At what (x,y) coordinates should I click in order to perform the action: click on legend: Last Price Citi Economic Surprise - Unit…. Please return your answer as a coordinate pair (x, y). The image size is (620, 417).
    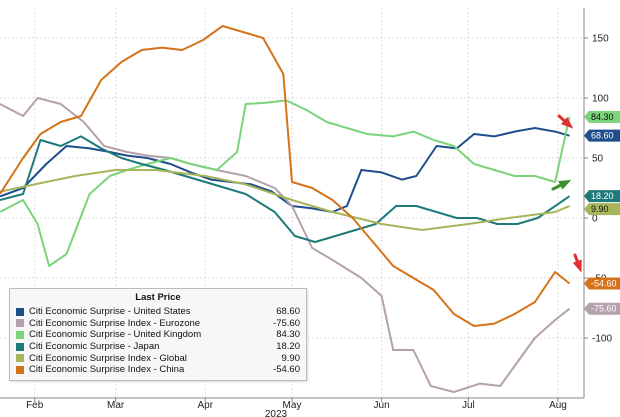
    Looking at the image, I should click on (158, 334).